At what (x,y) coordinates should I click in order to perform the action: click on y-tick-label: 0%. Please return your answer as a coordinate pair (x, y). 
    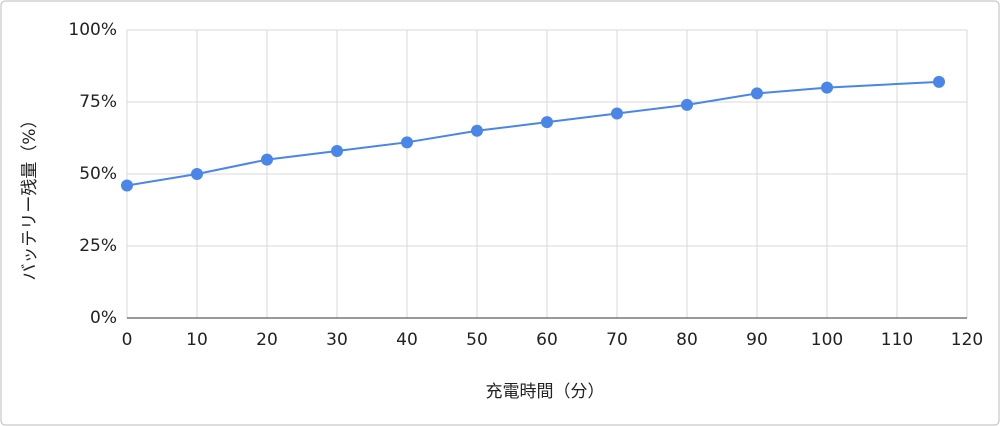
    Looking at the image, I should click on (103, 318).